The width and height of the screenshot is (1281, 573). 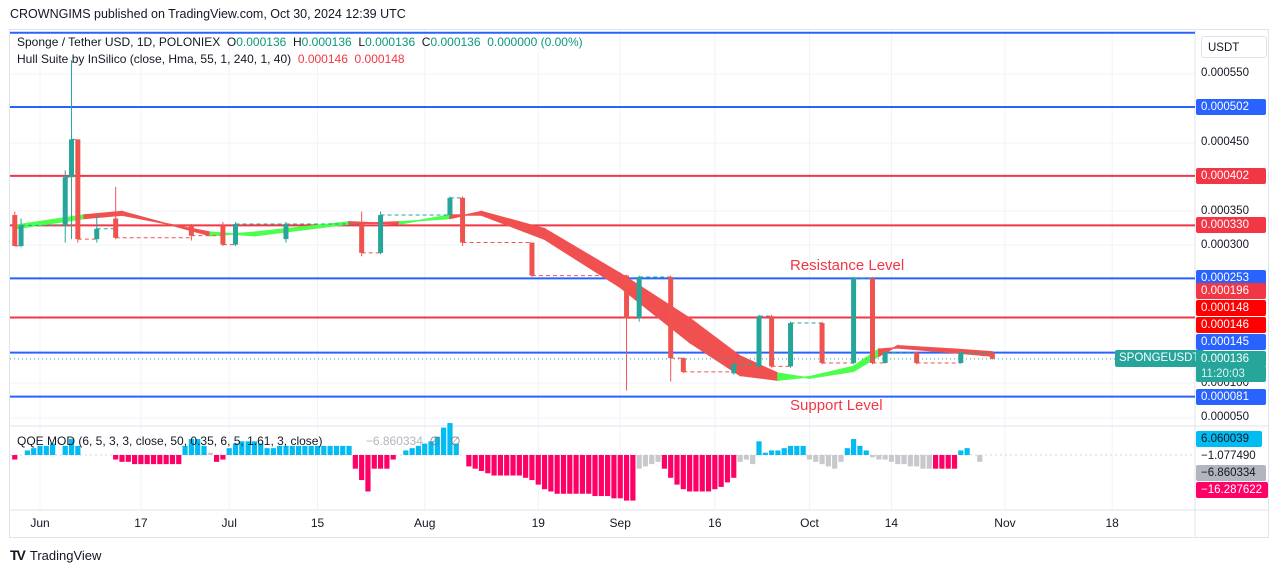 What do you see at coordinates (1225, 210) in the screenshot?
I see `price-tick-label: 0.000350` at bounding box center [1225, 210].